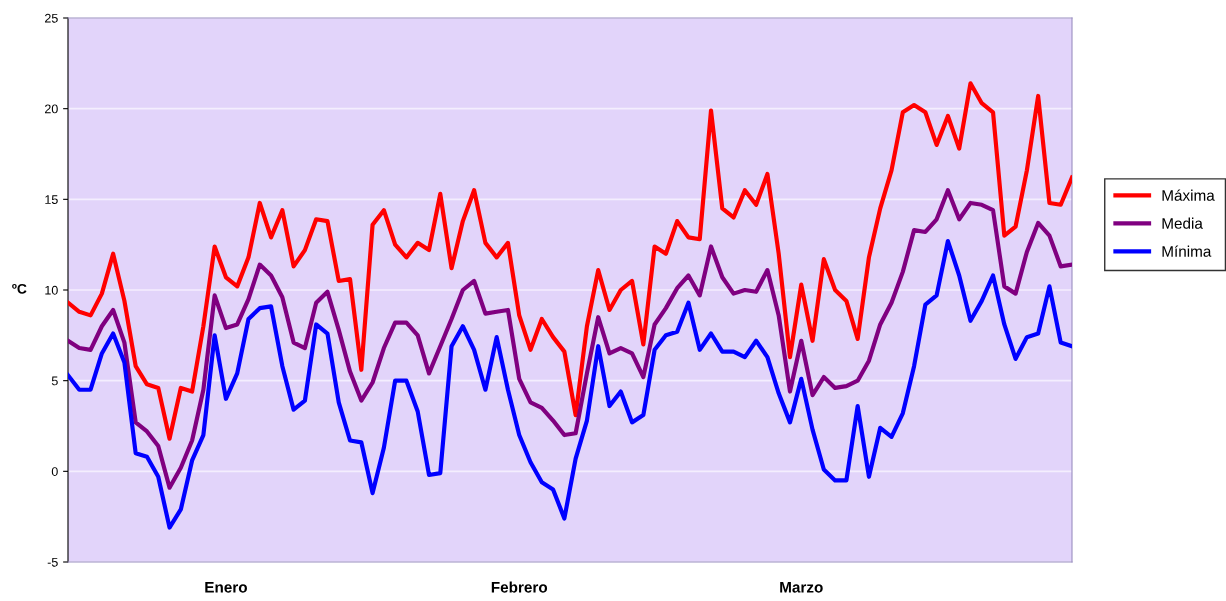 This screenshot has height=601, width=1226. Describe the element at coordinates (51, 199) in the screenshot. I see `y-tick-label: 15` at that location.